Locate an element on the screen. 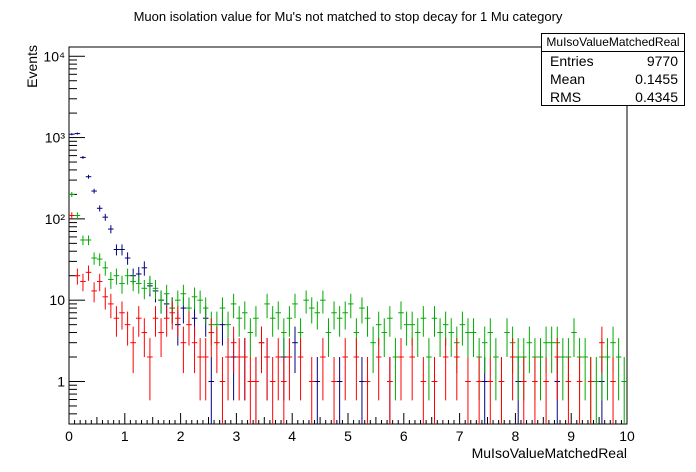 This screenshot has height=472, width=696. entries-label: Entries is located at coordinates (572, 61).